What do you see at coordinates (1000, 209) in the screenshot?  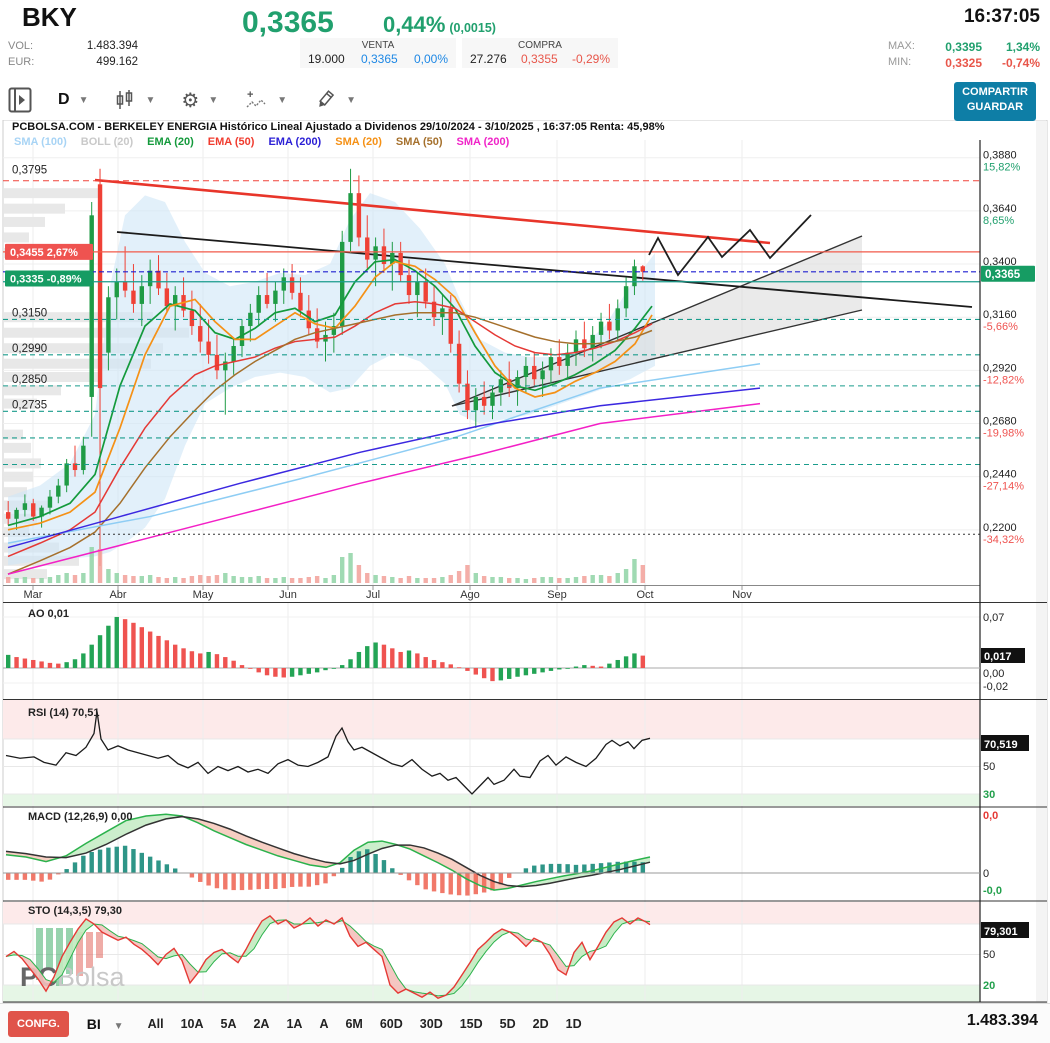 I see `svg-text: 0,3640` at bounding box center [1000, 209].